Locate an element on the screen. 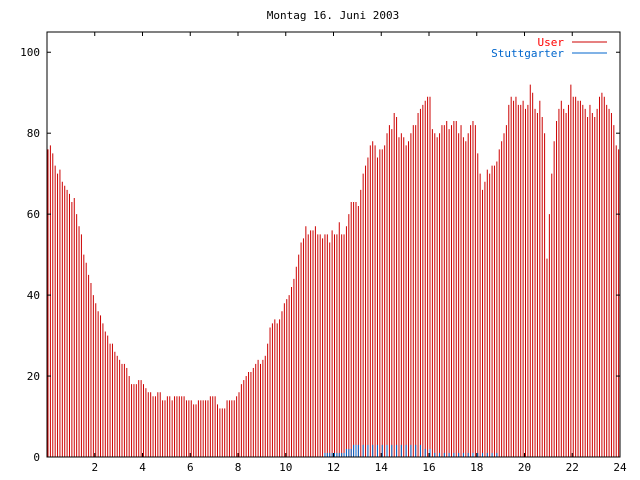 This screenshot has width=640, height=480. y-tick-label-40: 40 is located at coordinates (33, 295).